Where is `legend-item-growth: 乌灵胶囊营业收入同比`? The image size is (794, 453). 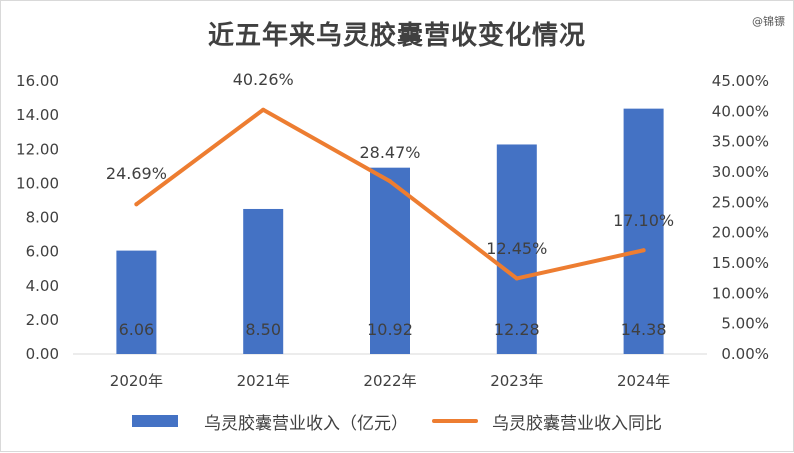
legend-item-growth: 乌灵胶囊营业收入同比 is located at coordinates (547, 421).